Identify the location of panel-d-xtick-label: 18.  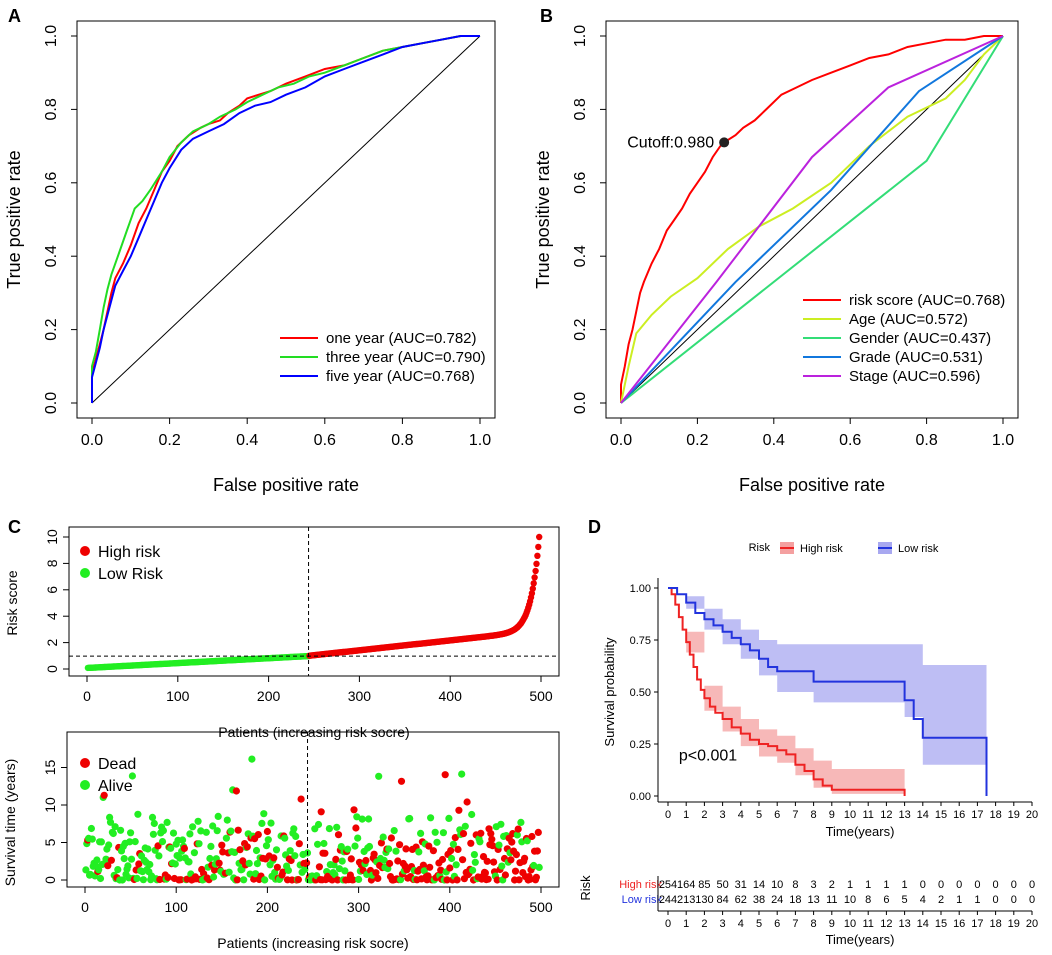
(995, 815).